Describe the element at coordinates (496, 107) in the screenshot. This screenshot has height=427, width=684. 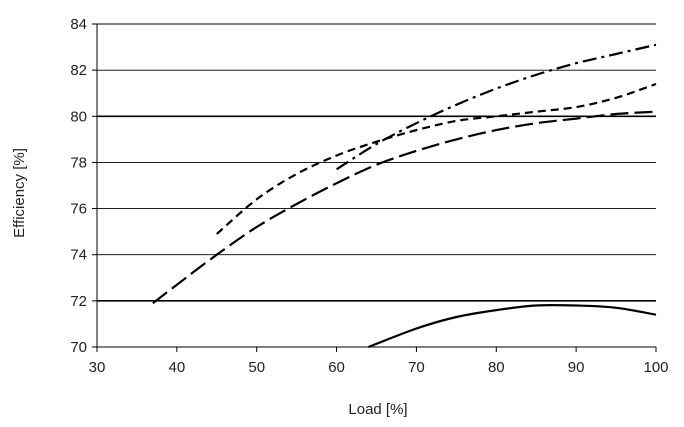
I see `series-line-4-dash-dot` at that location.